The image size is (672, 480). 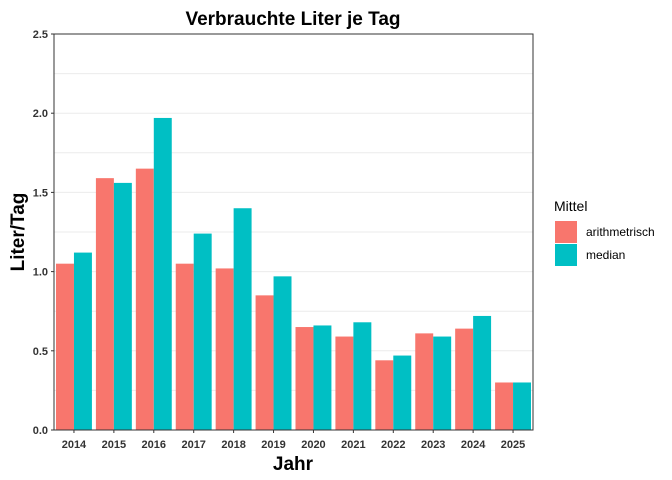 I want to click on bar-arithmetrisch-2018, so click(x=224, y=349).